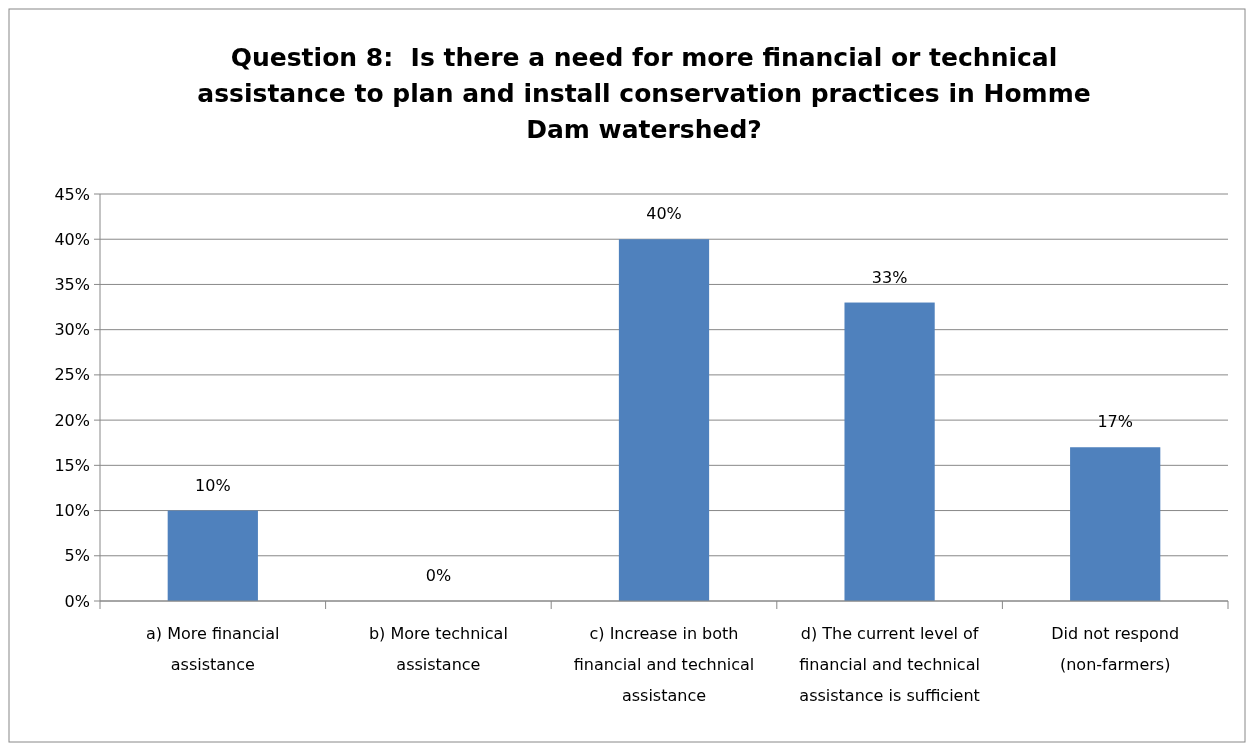 This screenshot has height=743, width=1254. I want to click on y-tick-label: 30%, so click(72, 330).